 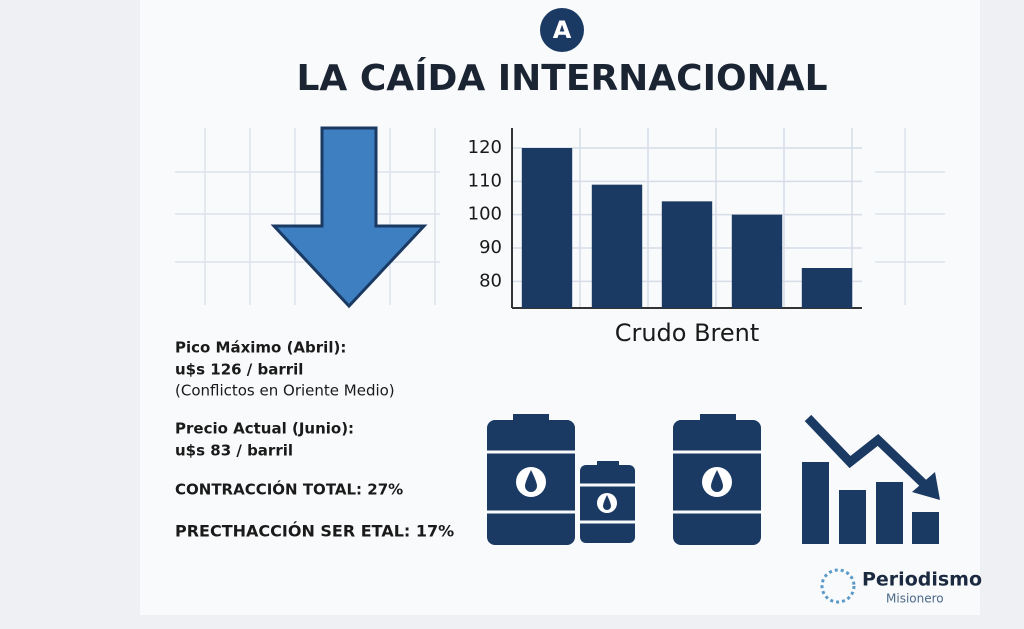 What do you see at coordinates (264, 429) in the screenshot?
I see `fact-label: Precio Actual (Junio):` at bounding box center [264, 429].